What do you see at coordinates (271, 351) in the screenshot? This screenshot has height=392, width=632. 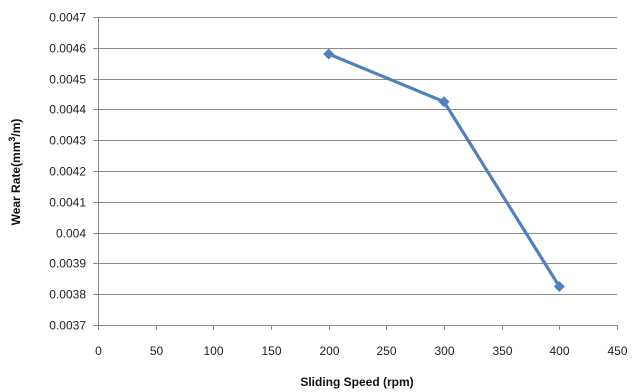 I see `x-tick-label: 150` at bounding box center [271, 351].